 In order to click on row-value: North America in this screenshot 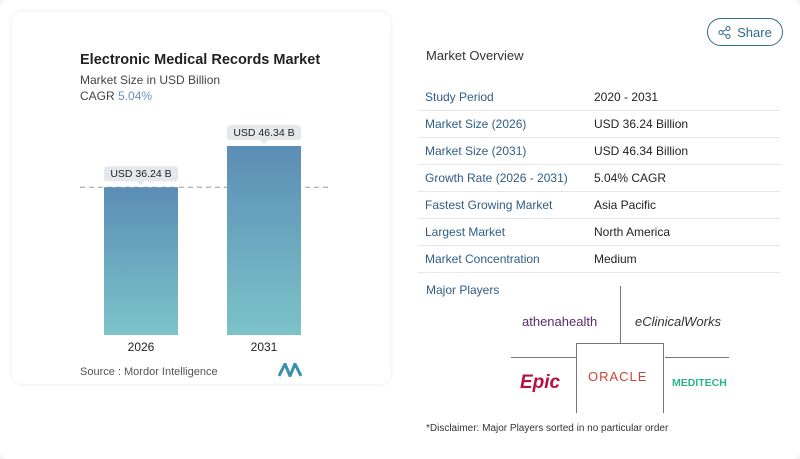, I will do `click(683, 232)`.